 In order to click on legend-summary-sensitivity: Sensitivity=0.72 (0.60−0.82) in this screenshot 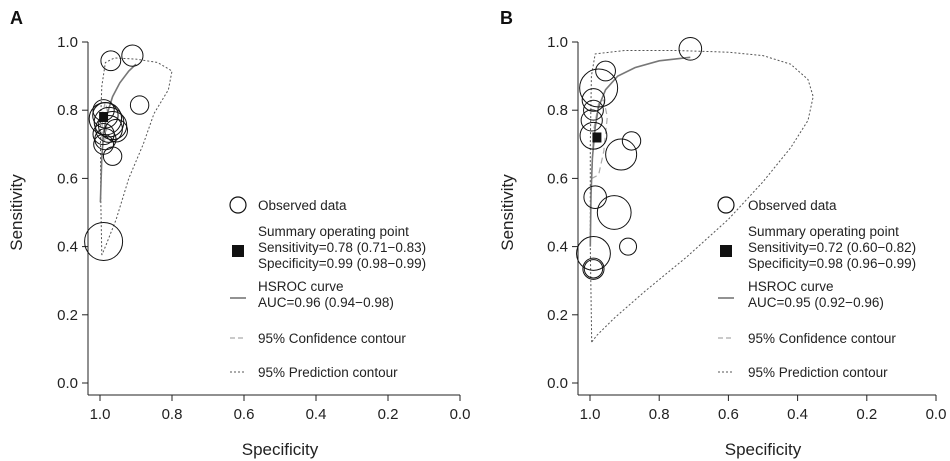, I will do `click(832, 247)`.